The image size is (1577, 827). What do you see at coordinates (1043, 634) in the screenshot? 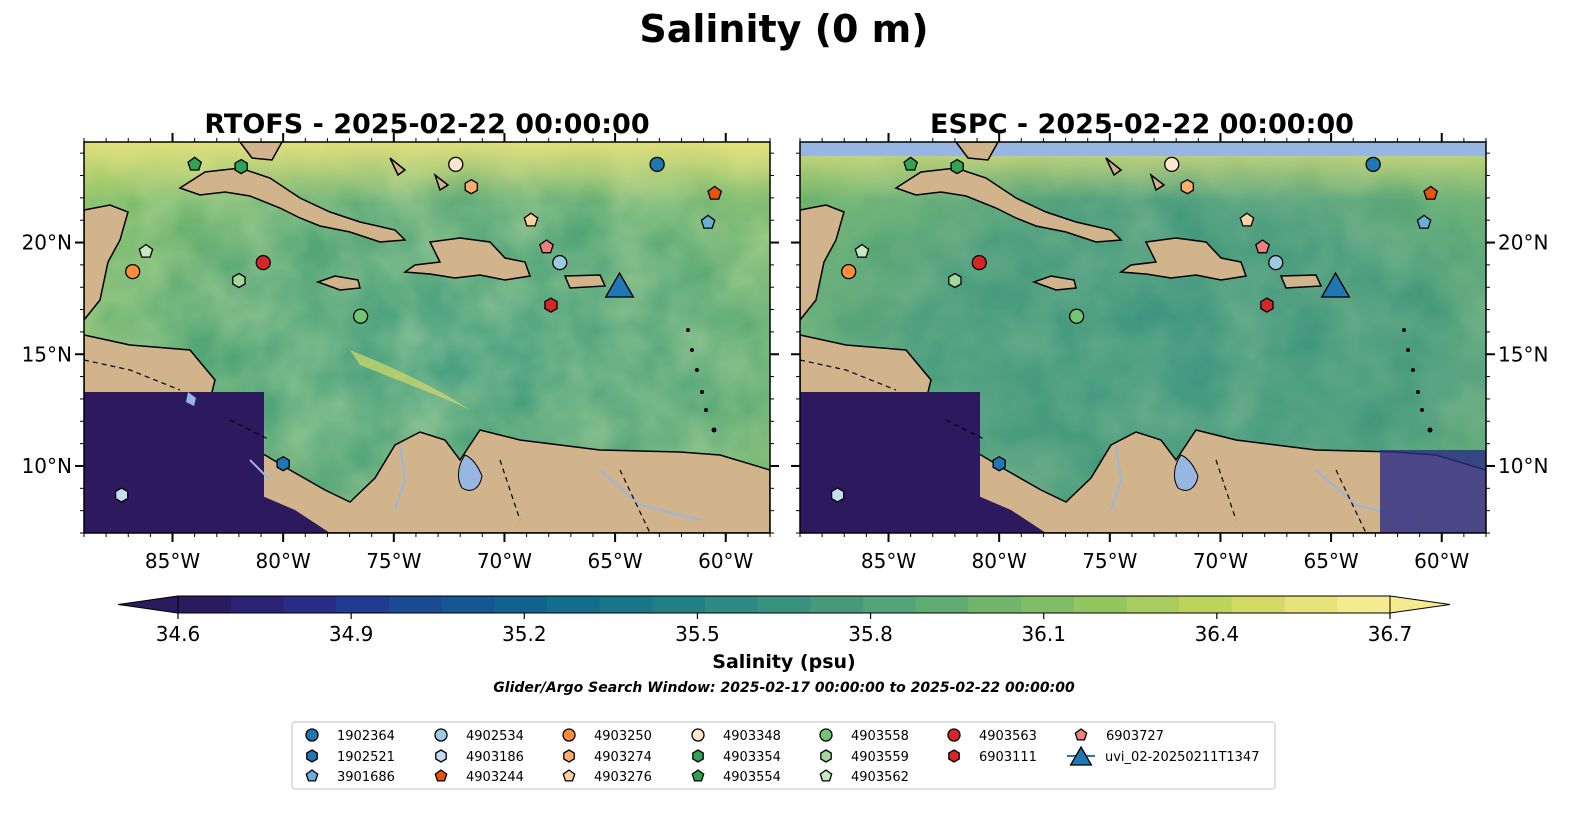
I see `colorbar-tick-label: 36.1` at bounding box center [1043, 634].